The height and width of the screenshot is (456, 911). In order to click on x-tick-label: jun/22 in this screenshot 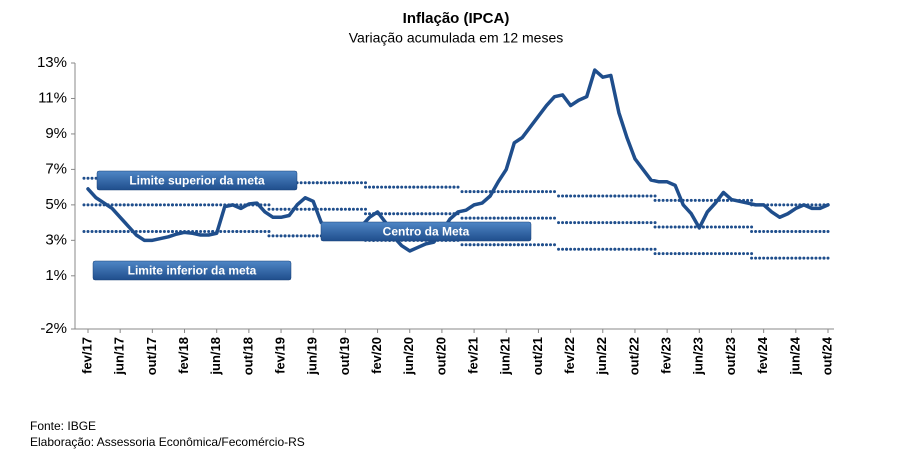, I will do `click(601, 356)`.